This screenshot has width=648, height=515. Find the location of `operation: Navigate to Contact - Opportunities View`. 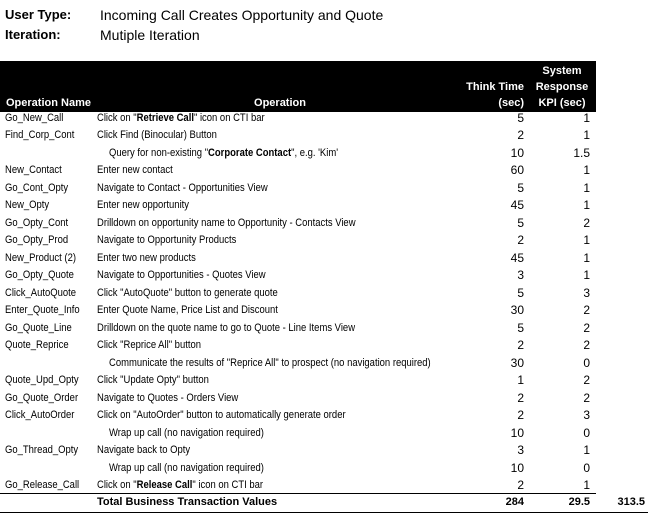

operation: Navigate to Contact - Opportunities View is located at coordinates (182, 187).